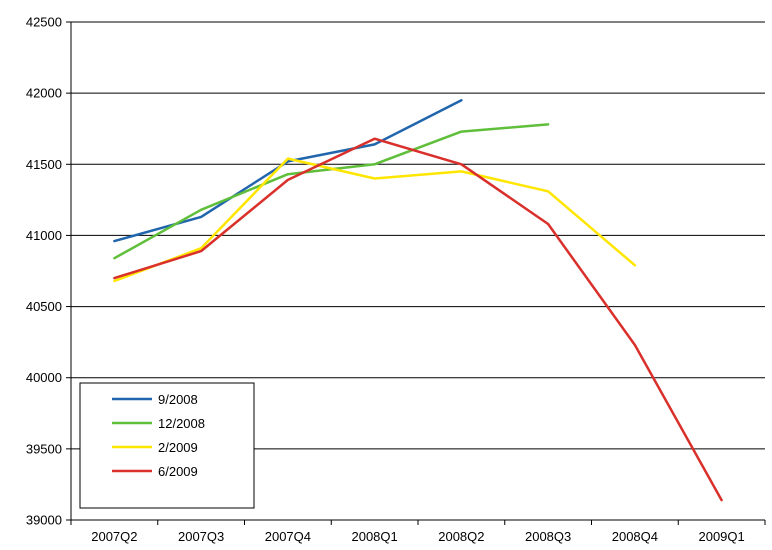 Image resolution: width=772 pixels, height=550 pixels. What do you see at coordinates (48, 271) in the screenshot?
I see `y-axis-ticks: 39000 39500 40000 40500 41000 41500 42000 42500` at bounding box center [48, 271].